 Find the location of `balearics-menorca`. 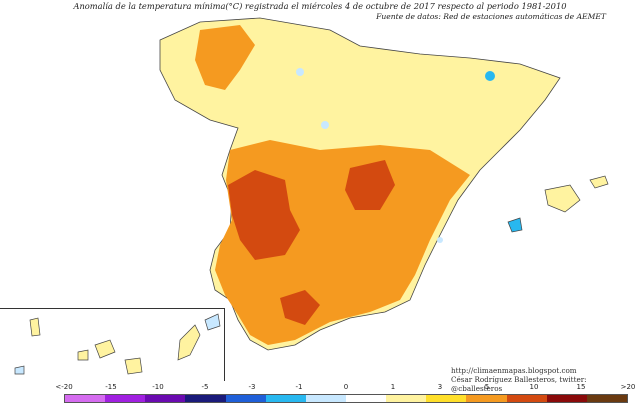

balearics-menorca is located at coordinates (599, 182).